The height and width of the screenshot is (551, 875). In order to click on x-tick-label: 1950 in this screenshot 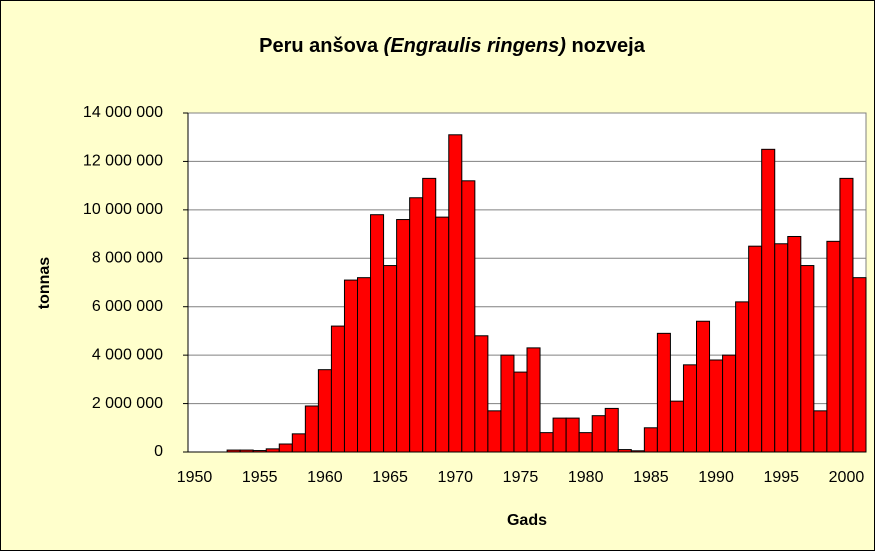, I will do `click(195, 477)`.